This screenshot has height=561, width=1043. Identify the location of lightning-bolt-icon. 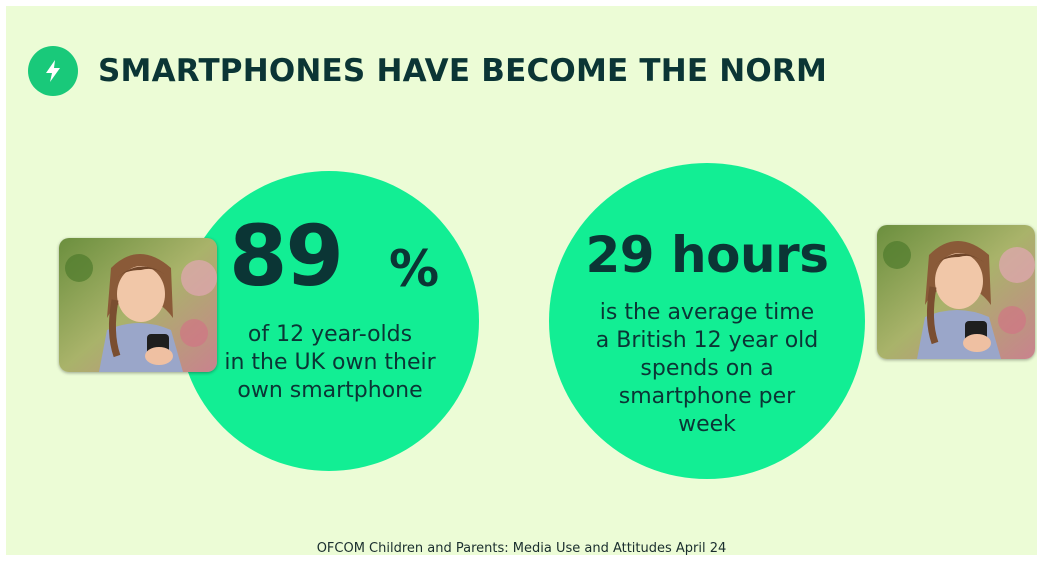
(53, 71).